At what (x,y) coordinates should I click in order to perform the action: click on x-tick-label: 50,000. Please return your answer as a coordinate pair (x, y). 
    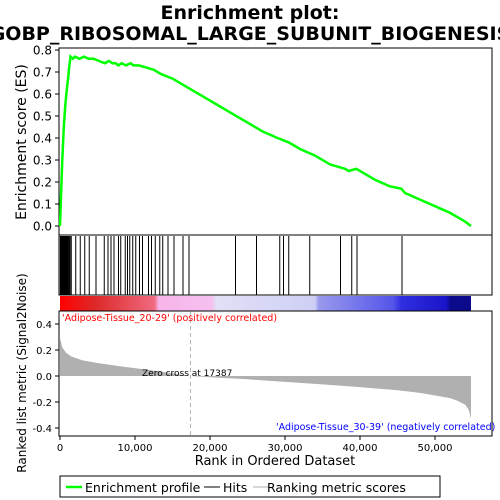
    Looking at the image, I should click on (435, 448).